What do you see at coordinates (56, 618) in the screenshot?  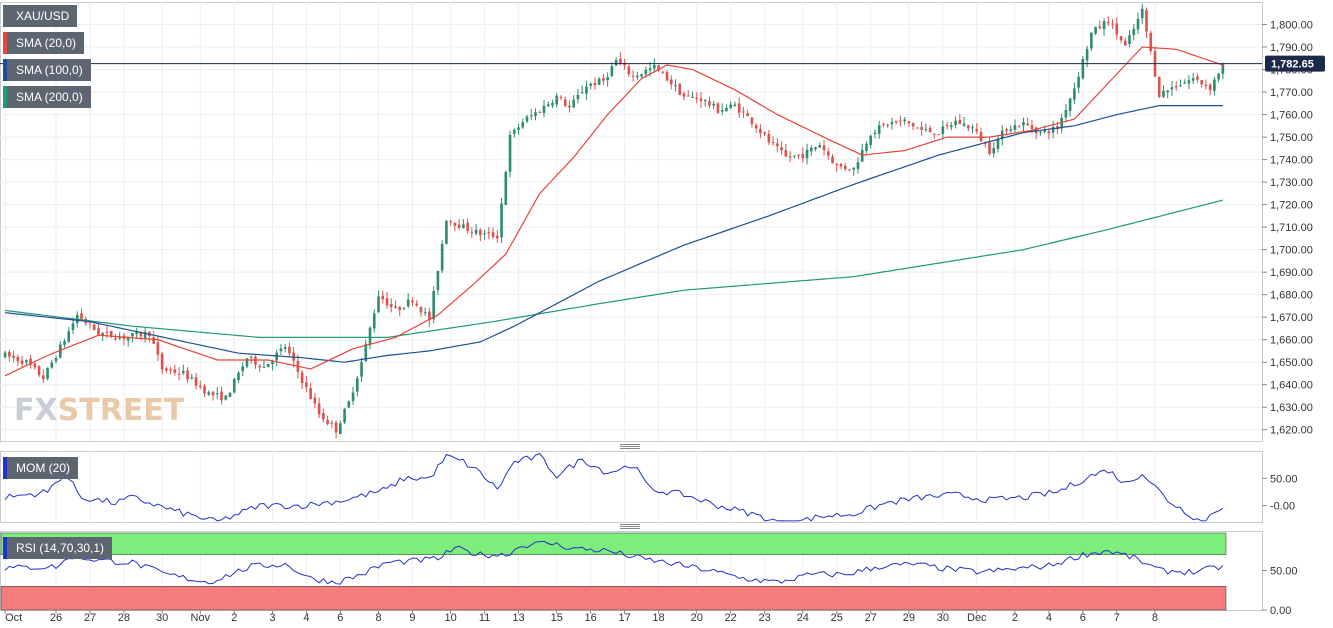 I see `x-tick-label: 26` at bounding box center [56, 618].